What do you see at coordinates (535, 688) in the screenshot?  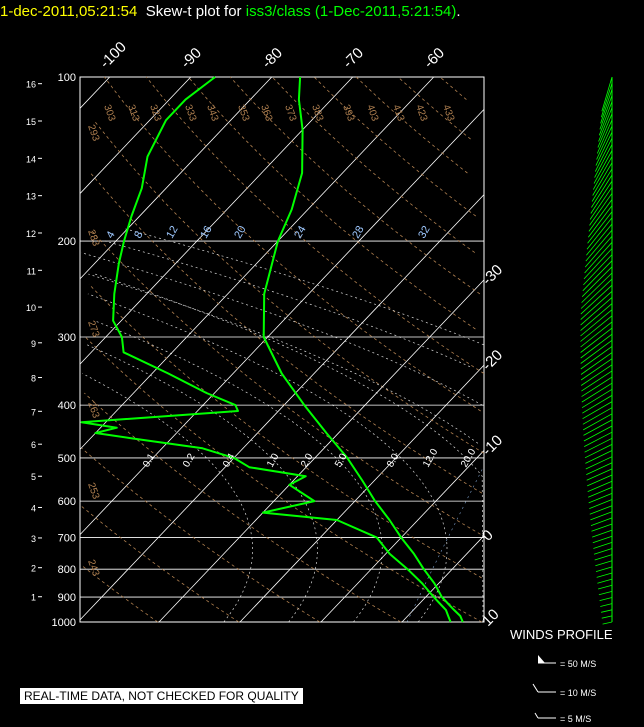 I see `wind-legend-barb` at bounding box center [535, 688].